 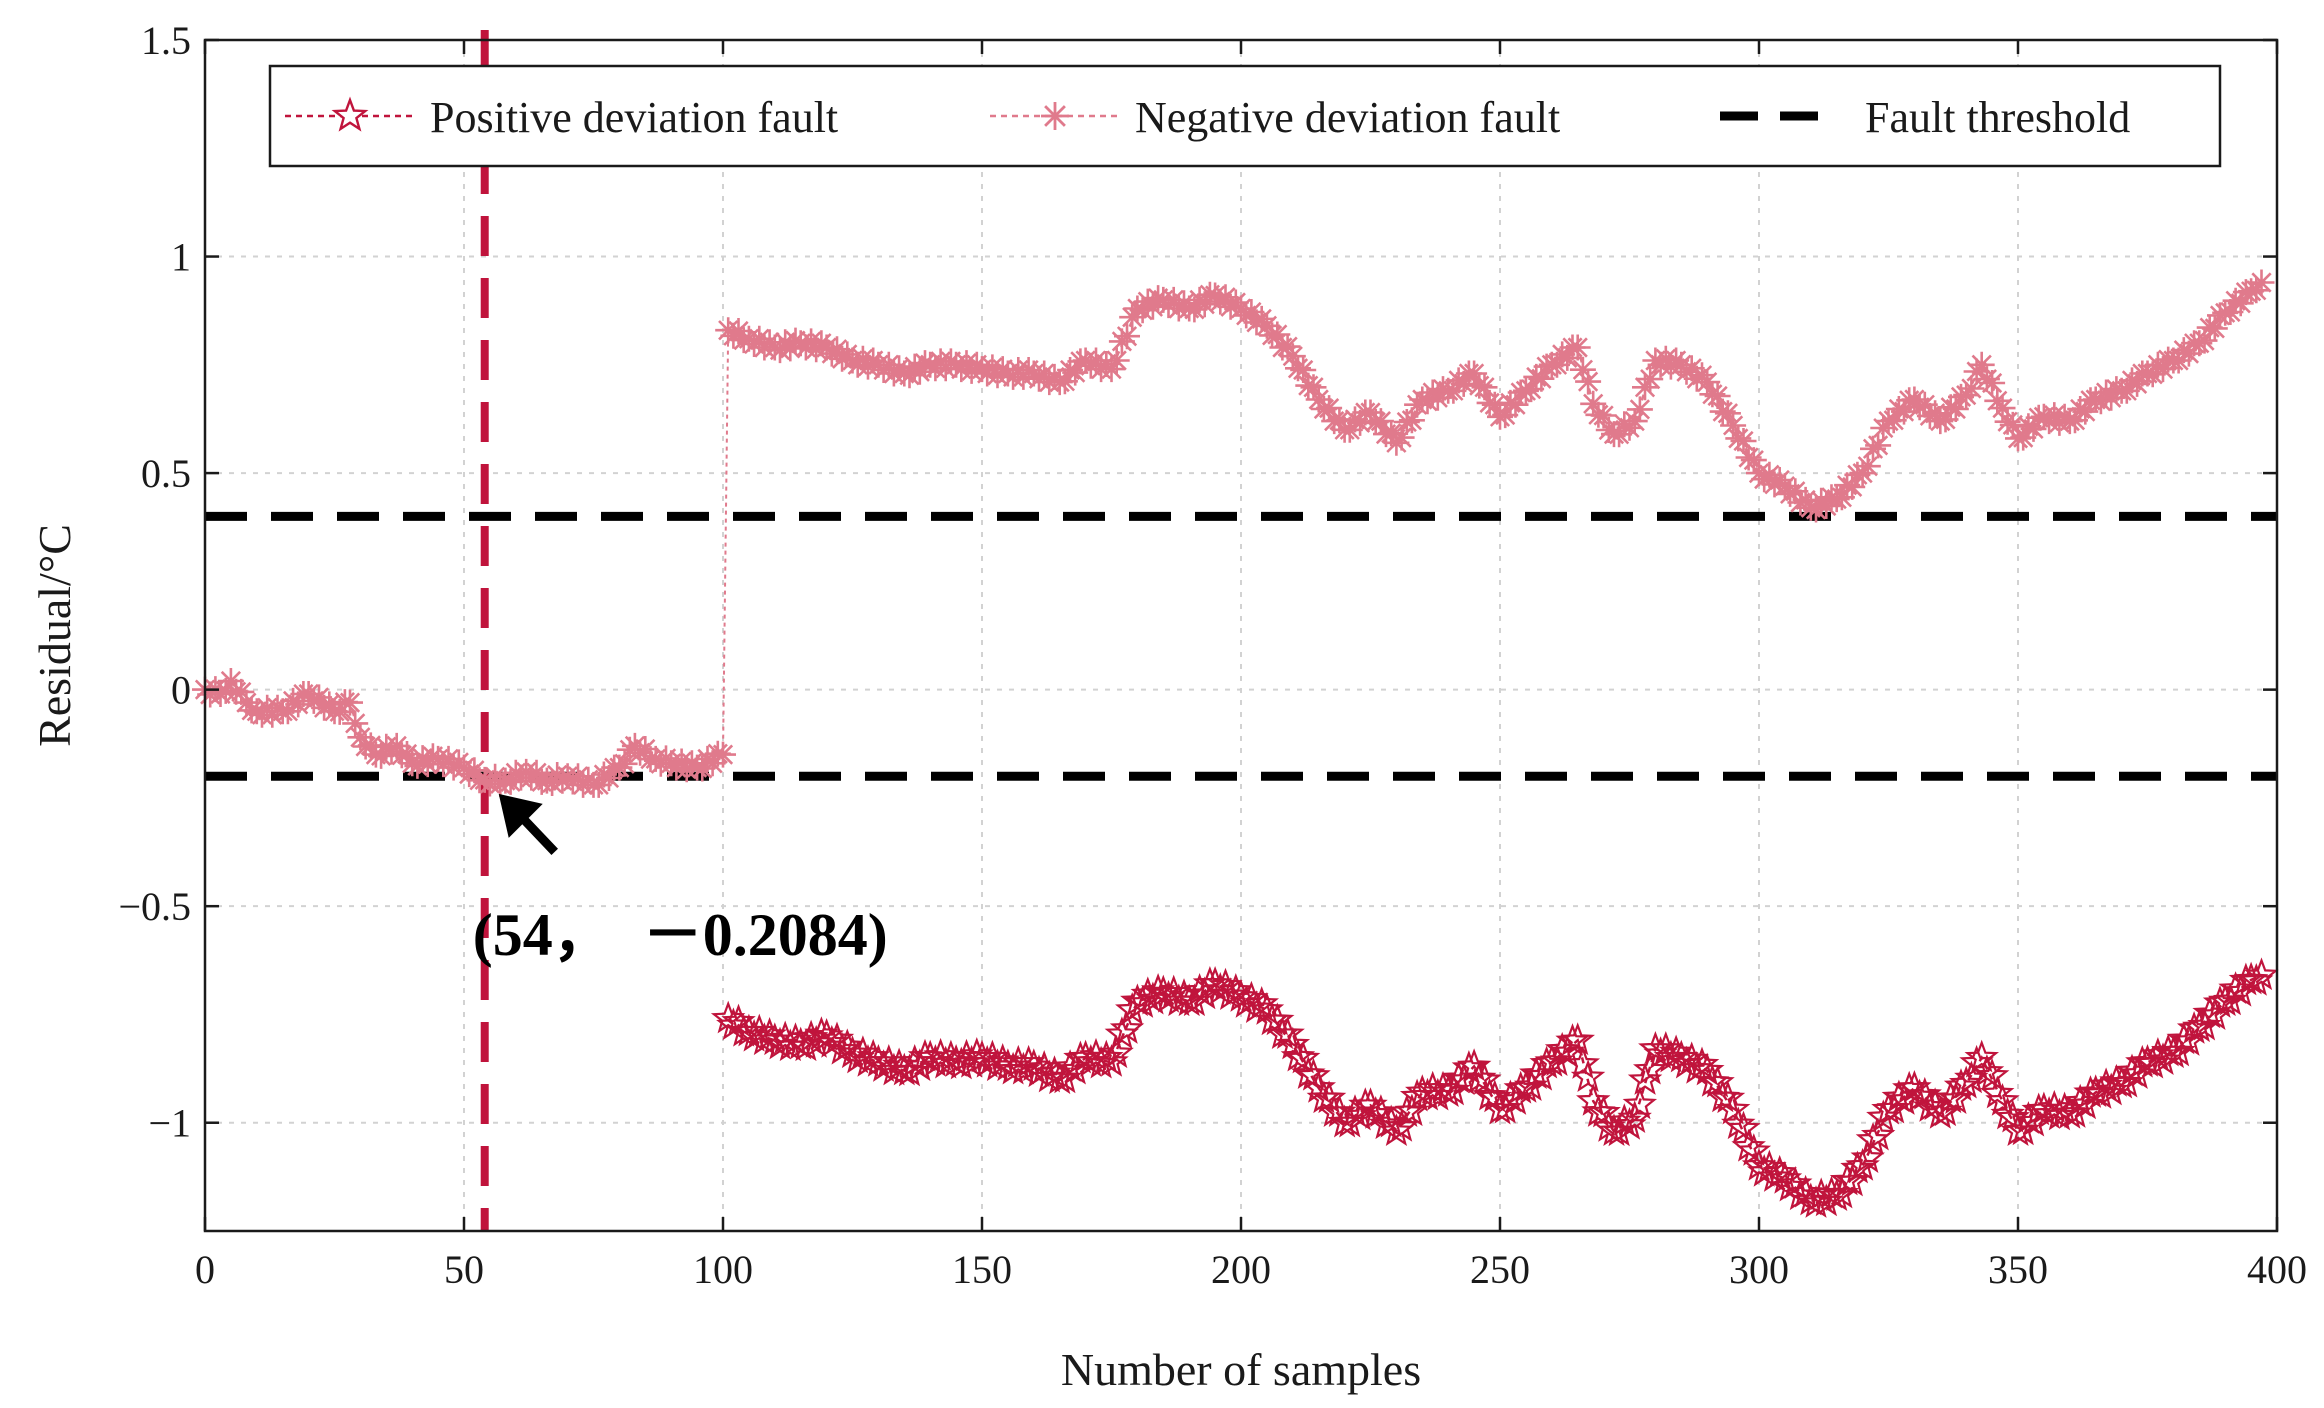 I want to click on legend-label: Fault threshold, so click(x=1997, y=117).